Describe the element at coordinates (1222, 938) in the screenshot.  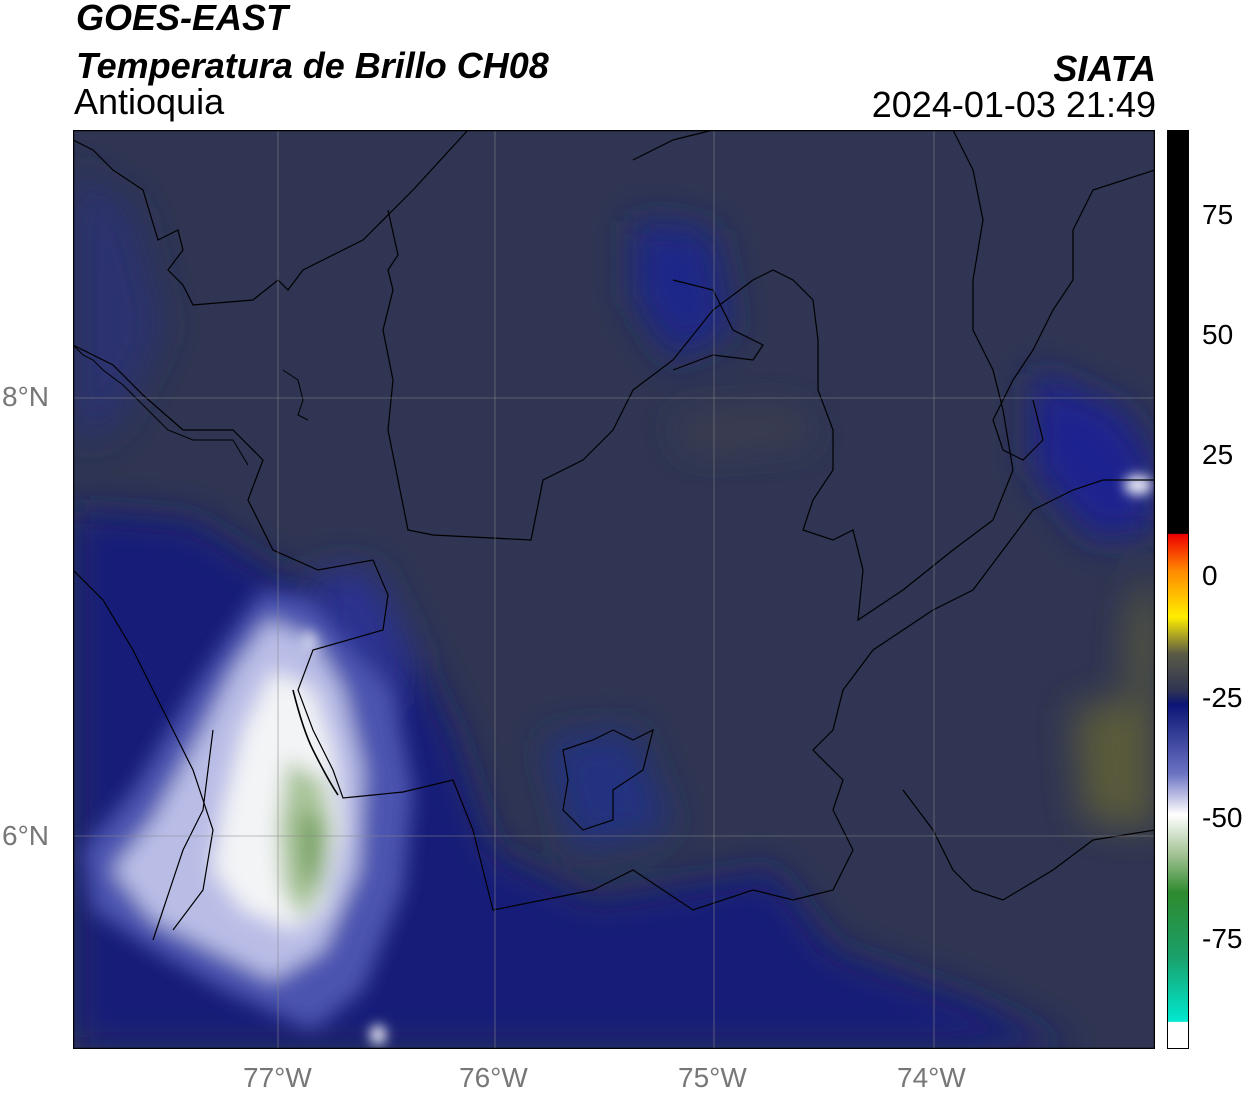
I see `colorbar-label-neg75: -75` at that location.